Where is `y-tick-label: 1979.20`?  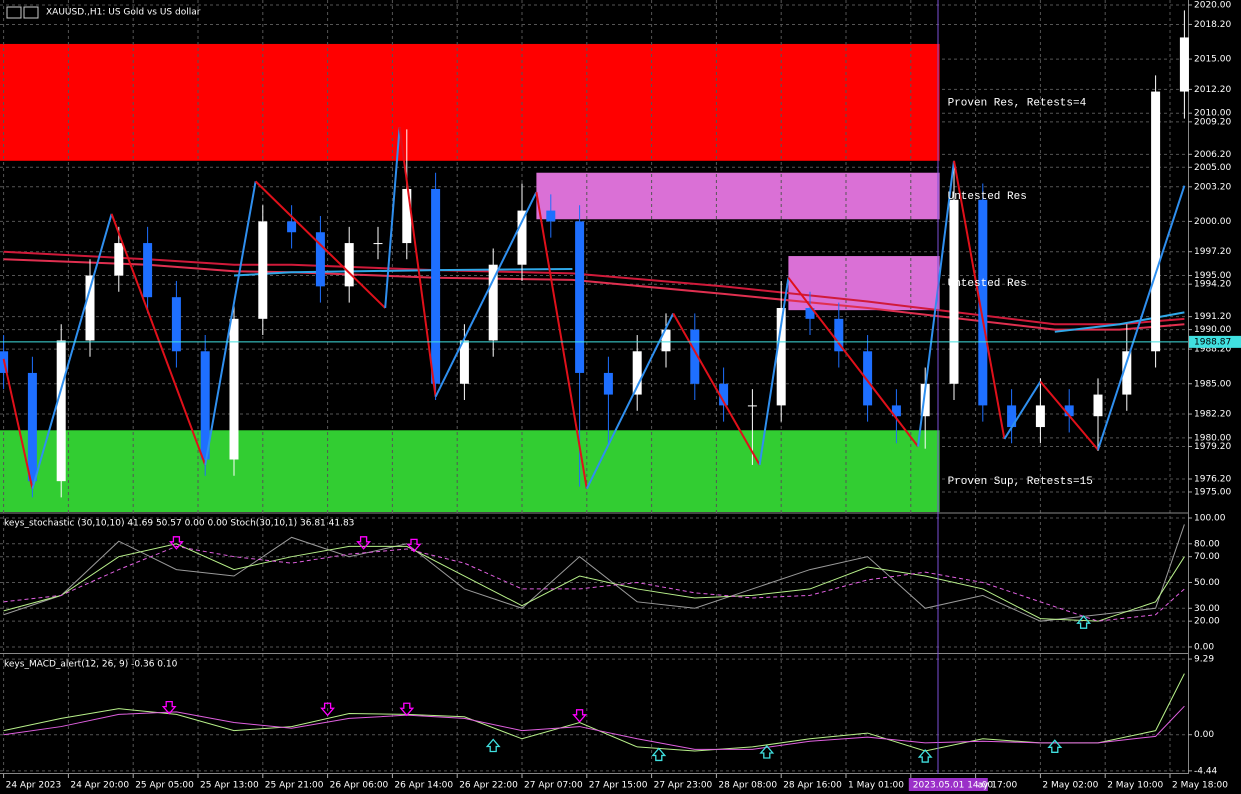
y-tick-label: 1979.20 is located at coordinates (1212, 447).